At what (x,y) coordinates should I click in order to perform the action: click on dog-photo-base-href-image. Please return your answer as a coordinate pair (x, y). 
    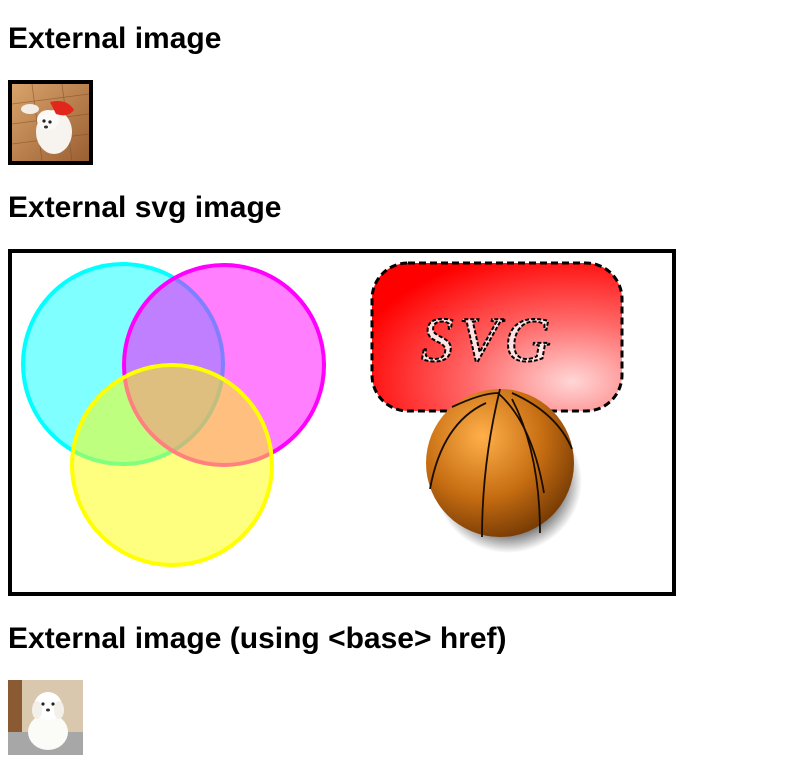
    Looking at the image, I should click on (45, 717).